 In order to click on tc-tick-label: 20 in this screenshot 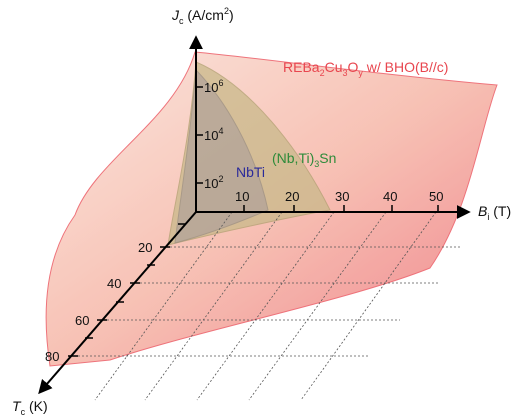, I will do `click(145, 247)`.